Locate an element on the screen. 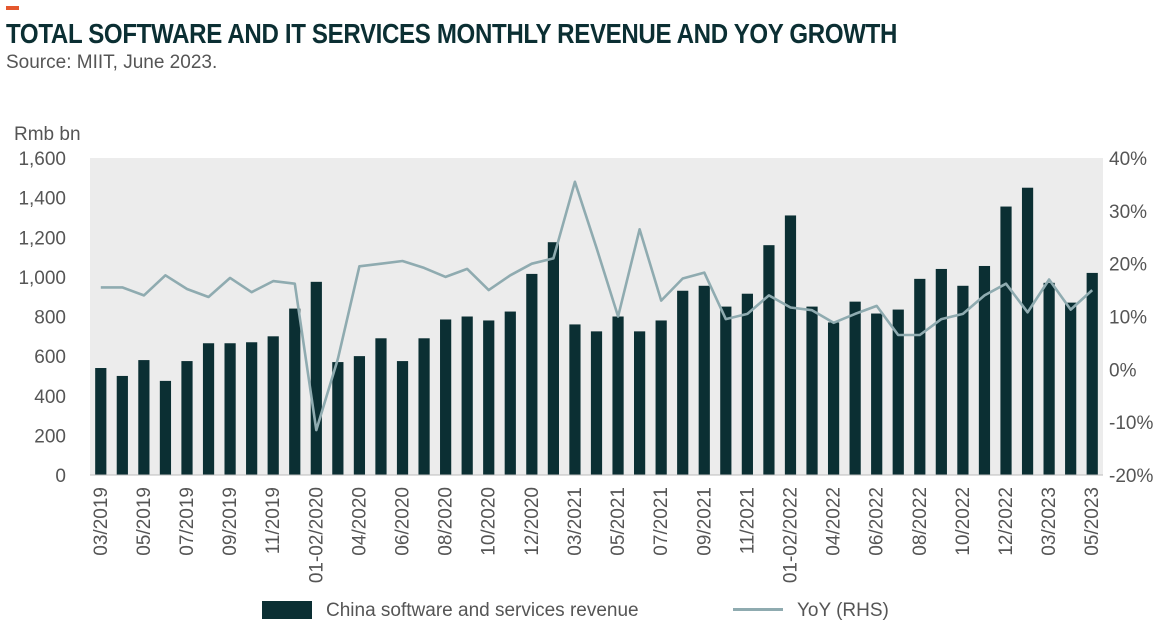 The height and width of the screenshot is (626, 1164). y2-tick-label: 20% is located at coordinates (1128, 265).